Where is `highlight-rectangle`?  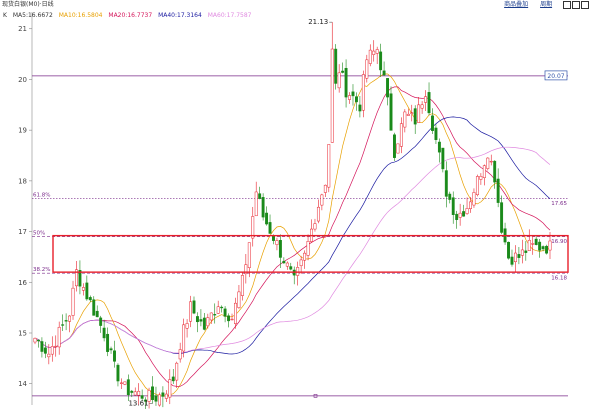
highlight-rectangle is located at coordinates (310, 253).